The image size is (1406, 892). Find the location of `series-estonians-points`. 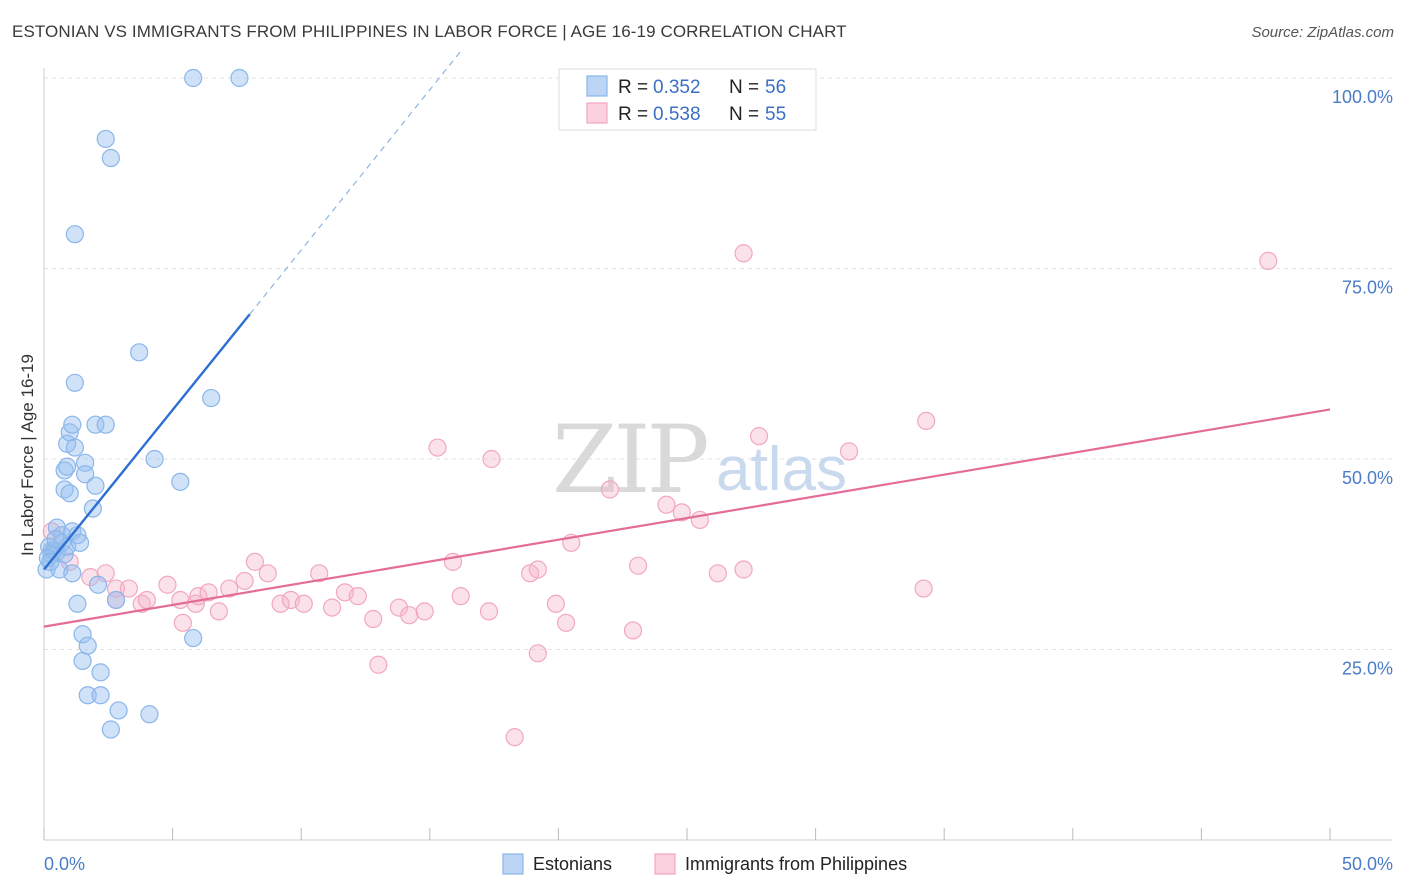

series-estonians-points is located at coordinates (143, 403).